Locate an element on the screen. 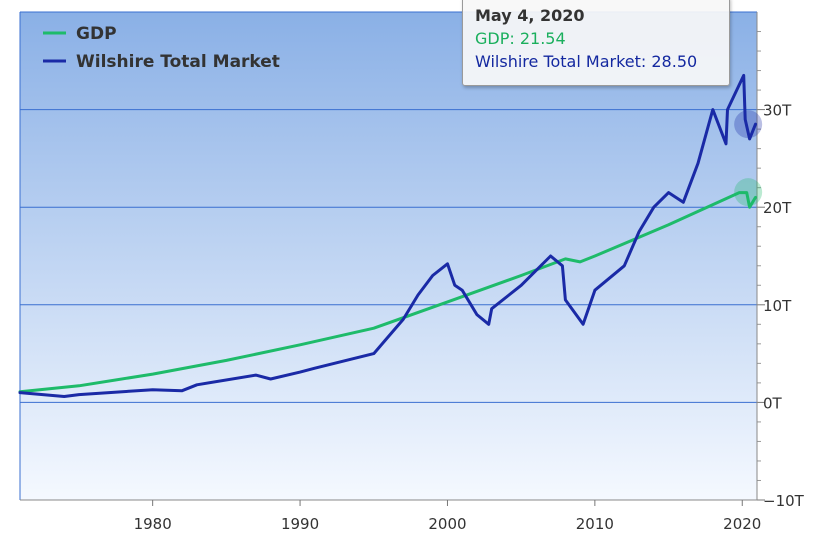 The height and width of the screenshot is (553, 824). x-tick-label: 2000 is located at coordinates (447, 524).